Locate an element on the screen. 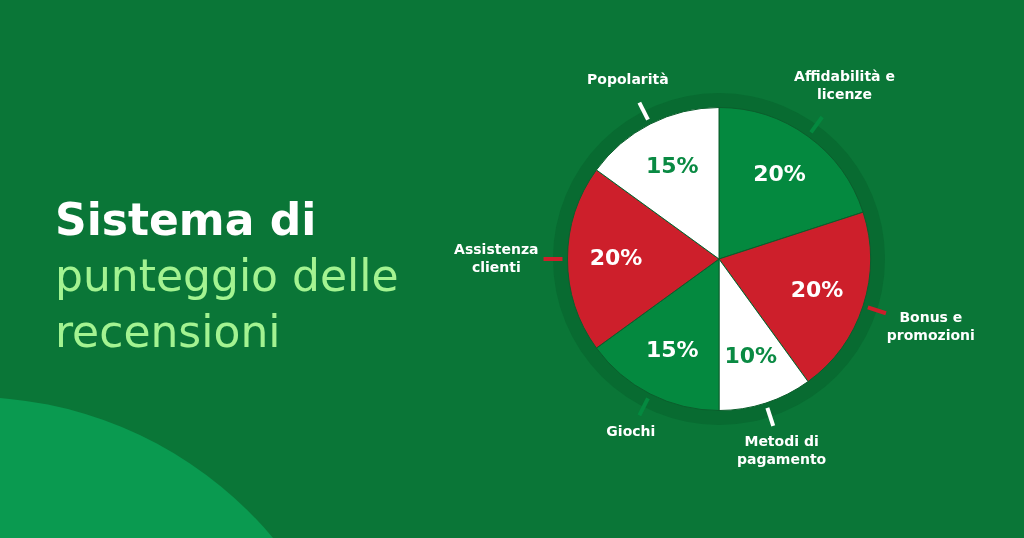 This screenshot has height=538, width=1024. slice-label: Popolarità is located at coordinates (628, 78).